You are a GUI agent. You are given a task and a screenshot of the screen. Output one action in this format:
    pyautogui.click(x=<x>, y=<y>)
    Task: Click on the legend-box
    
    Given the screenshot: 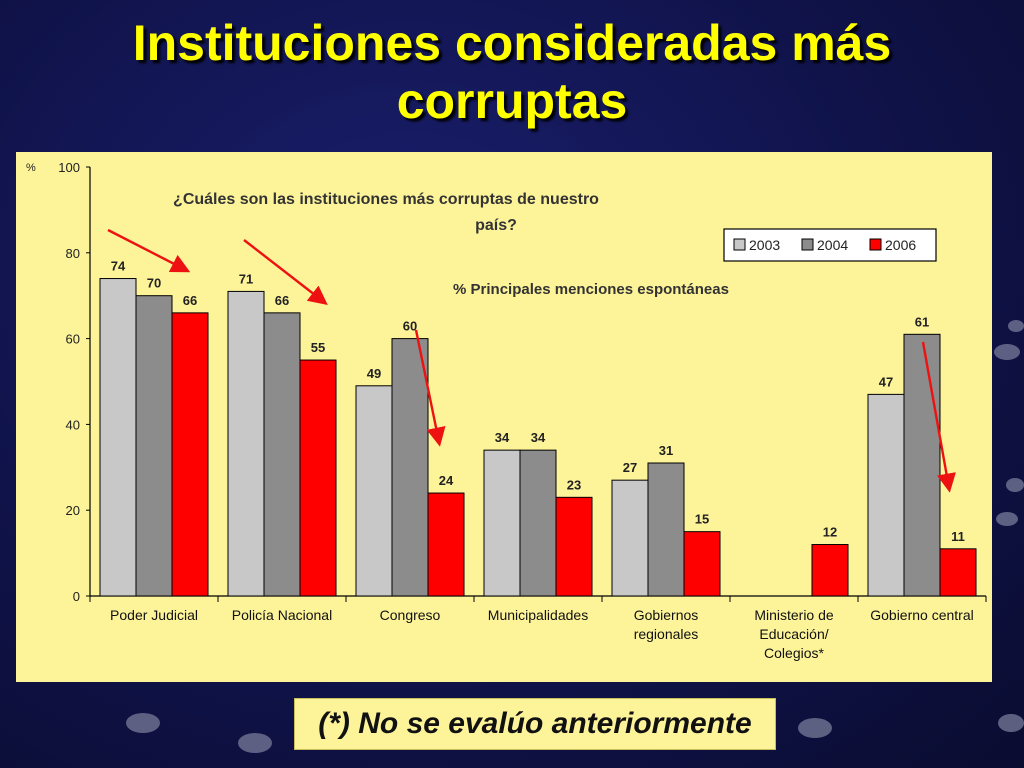 What is the action you would take?
    pyautogui.click(x=830, y=245)
    